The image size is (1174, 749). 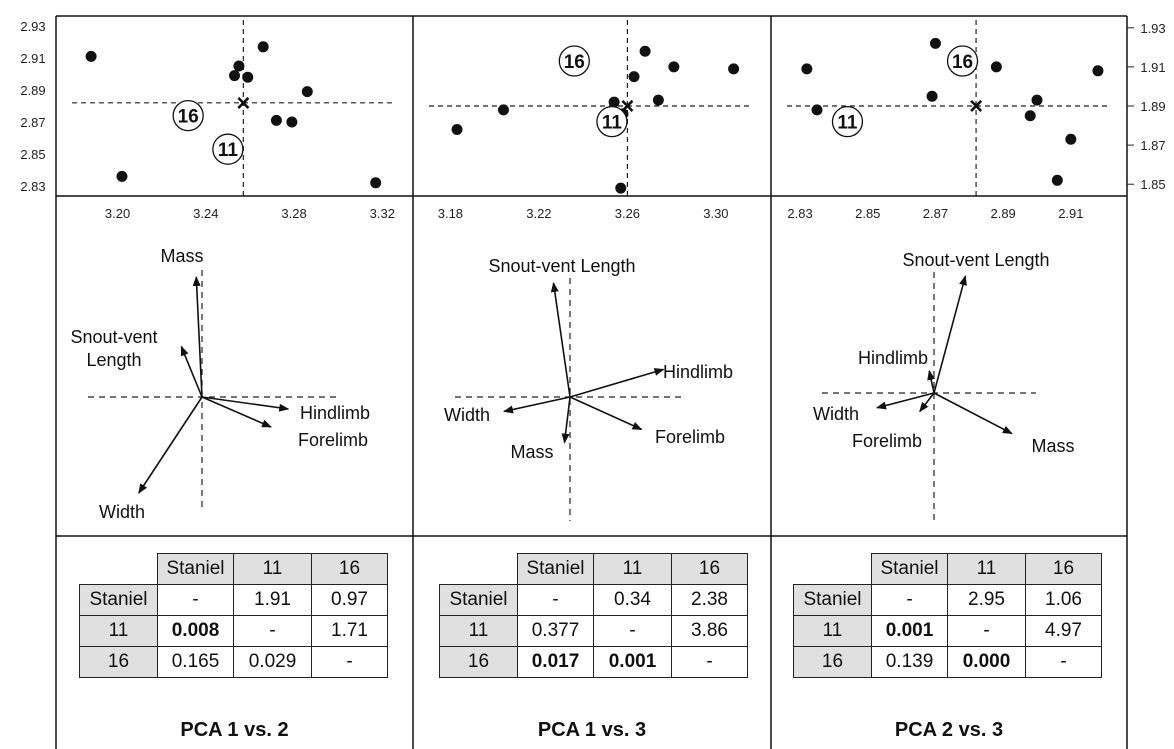 What do you see at coordinates (555, 631) in the screenshot?
I see `table-cell: 0.377` at bounding box center [555, 631].